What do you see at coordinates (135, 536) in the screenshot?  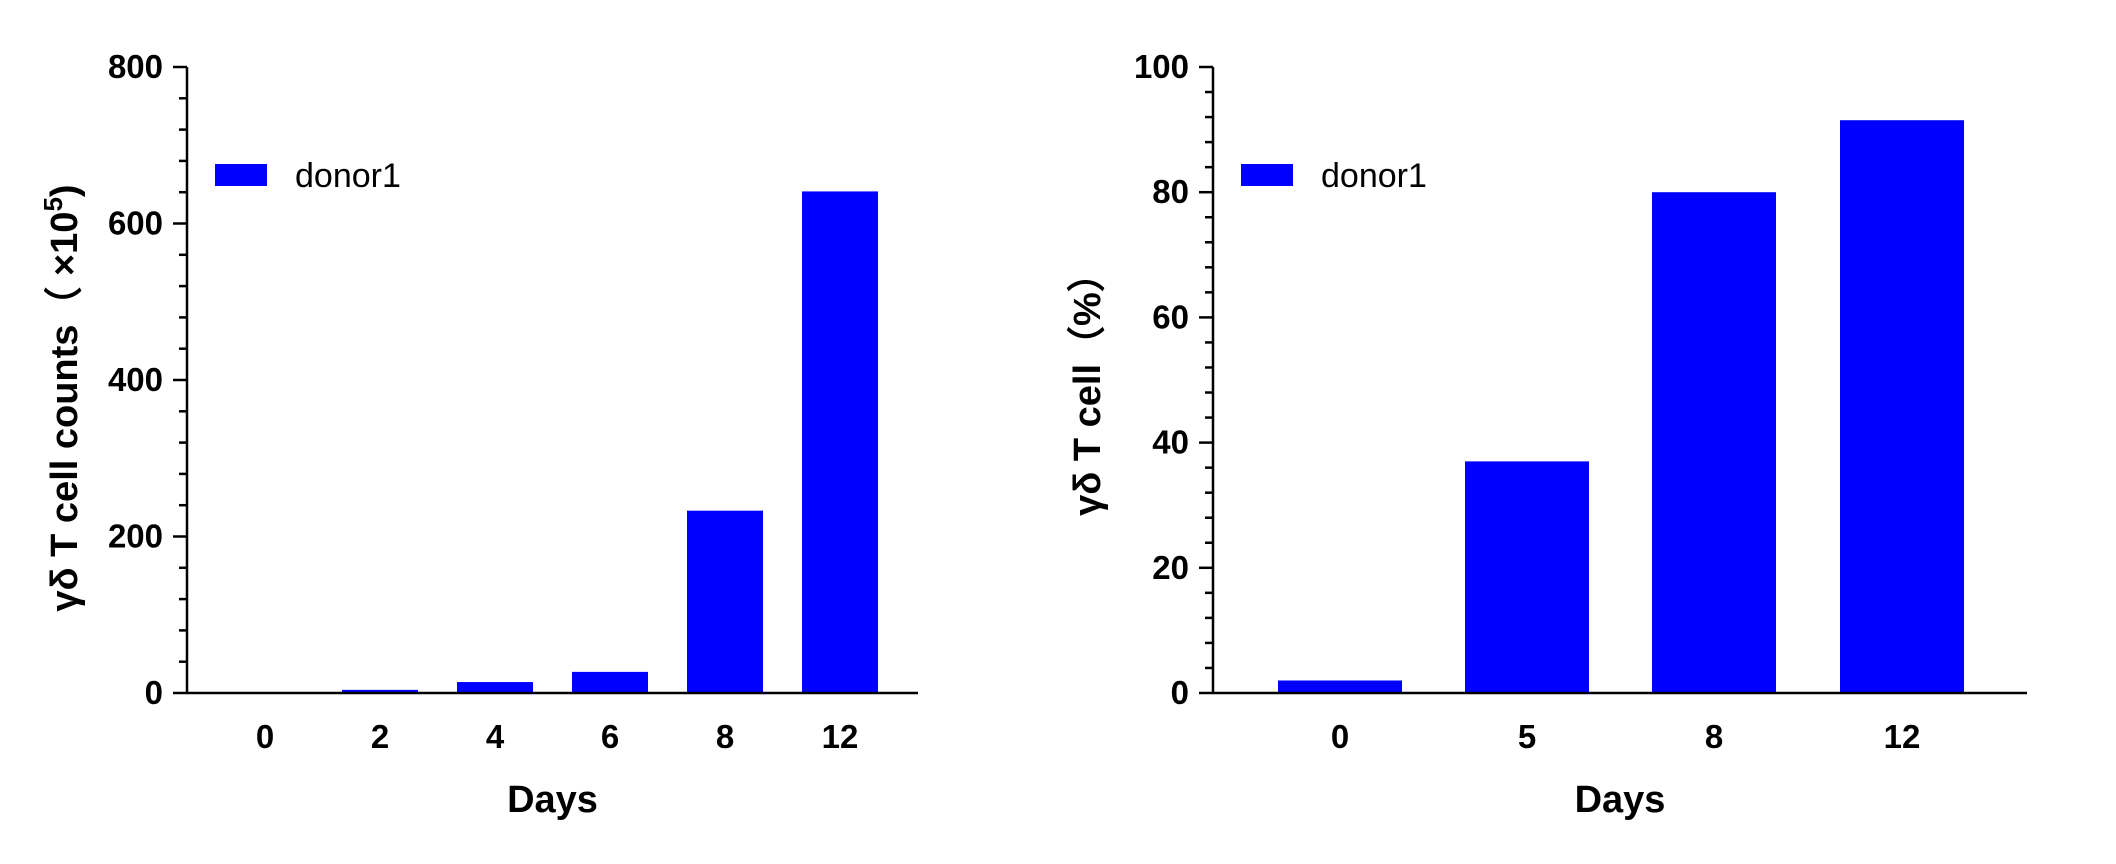 I see `y-tick-label: 200` at bounding box center [135, 536].